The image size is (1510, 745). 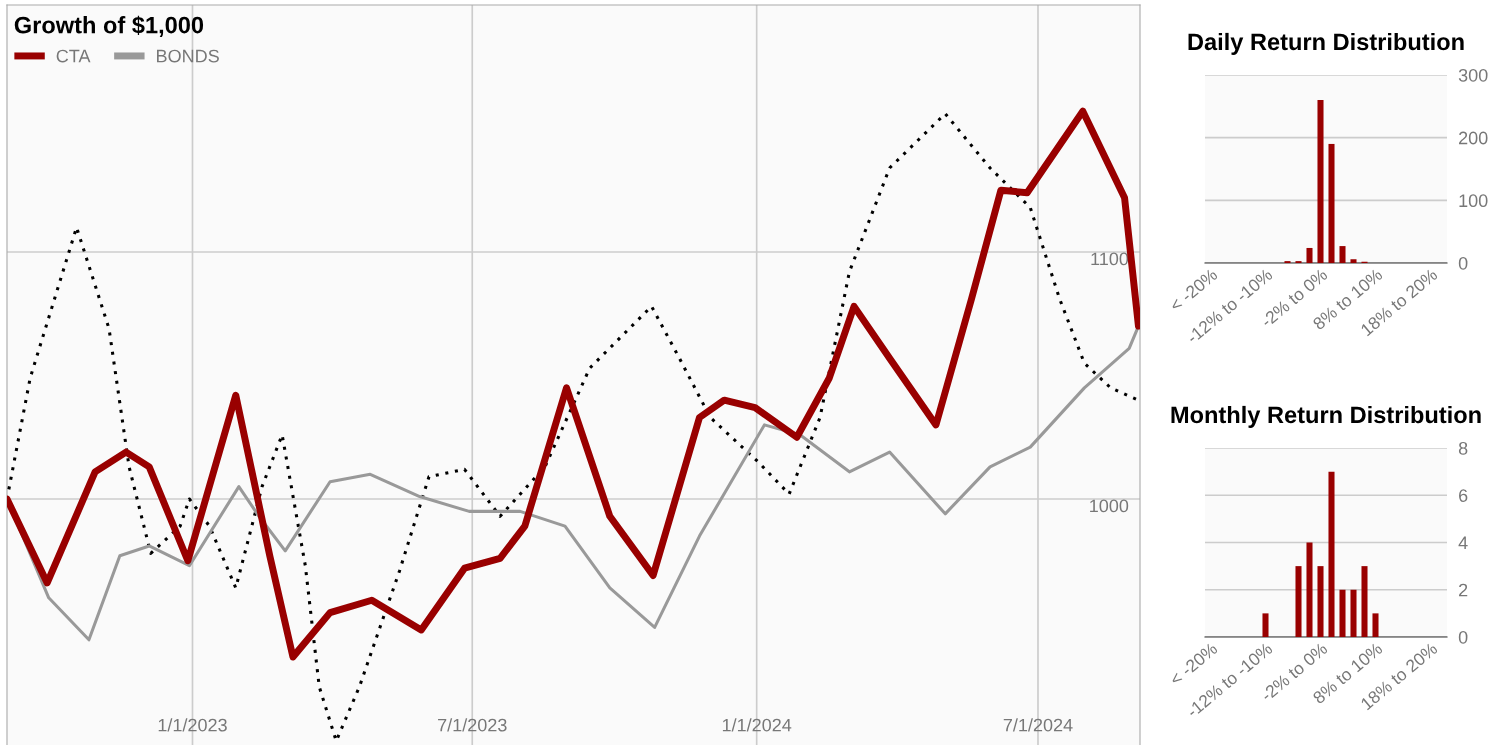 I want to click on x-tick-label: 7/1/2023, so click(x=472, y=725).